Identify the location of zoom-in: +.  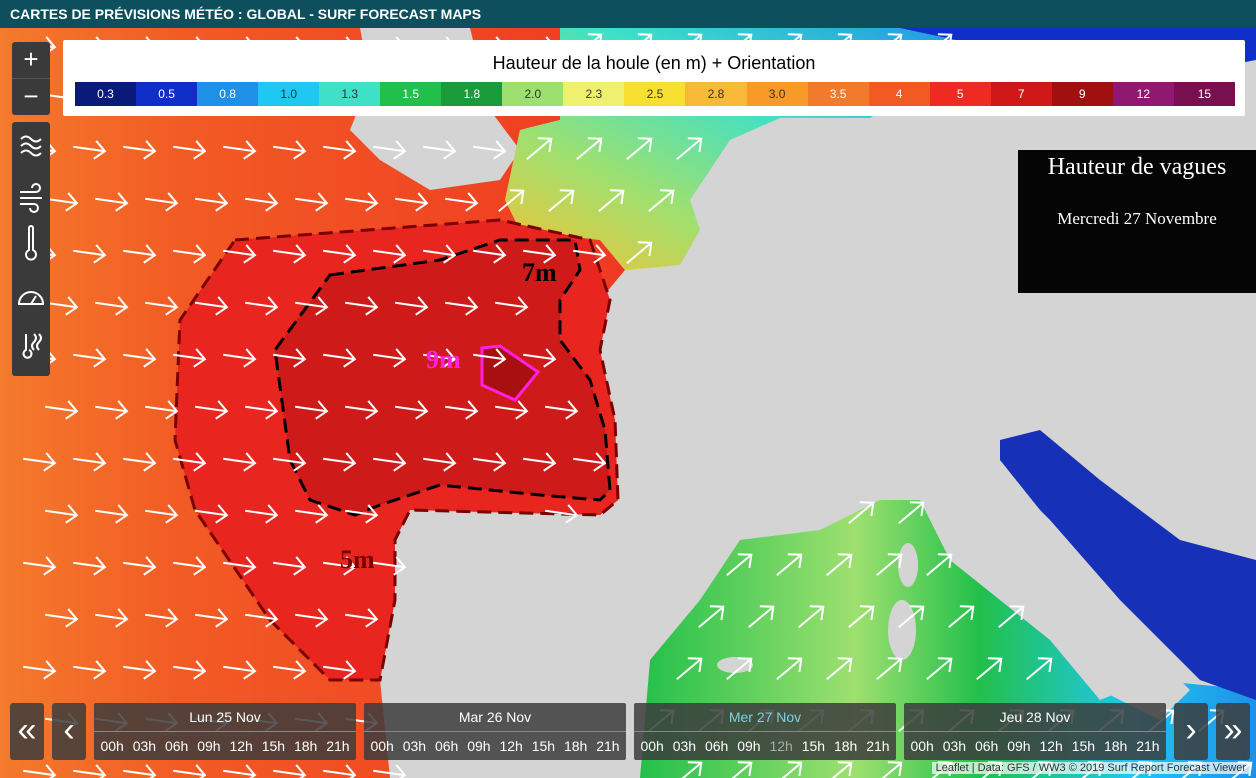
(31, 60).